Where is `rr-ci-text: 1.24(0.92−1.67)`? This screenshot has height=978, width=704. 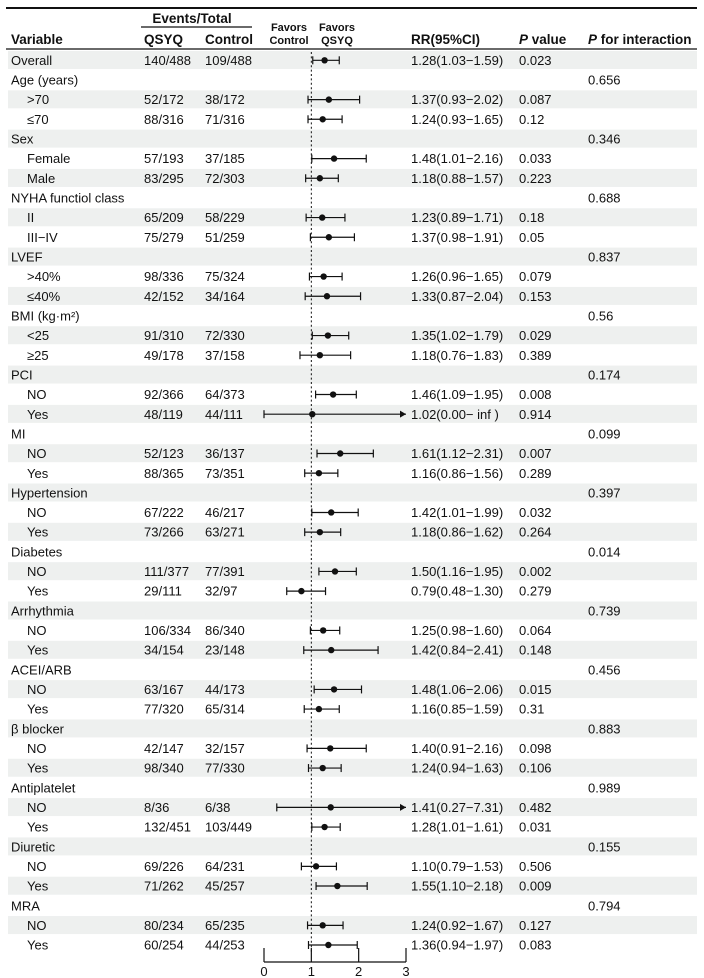 rr-ci-text: 1.24(0.92−1.67) is located at coordinates (457, 925).